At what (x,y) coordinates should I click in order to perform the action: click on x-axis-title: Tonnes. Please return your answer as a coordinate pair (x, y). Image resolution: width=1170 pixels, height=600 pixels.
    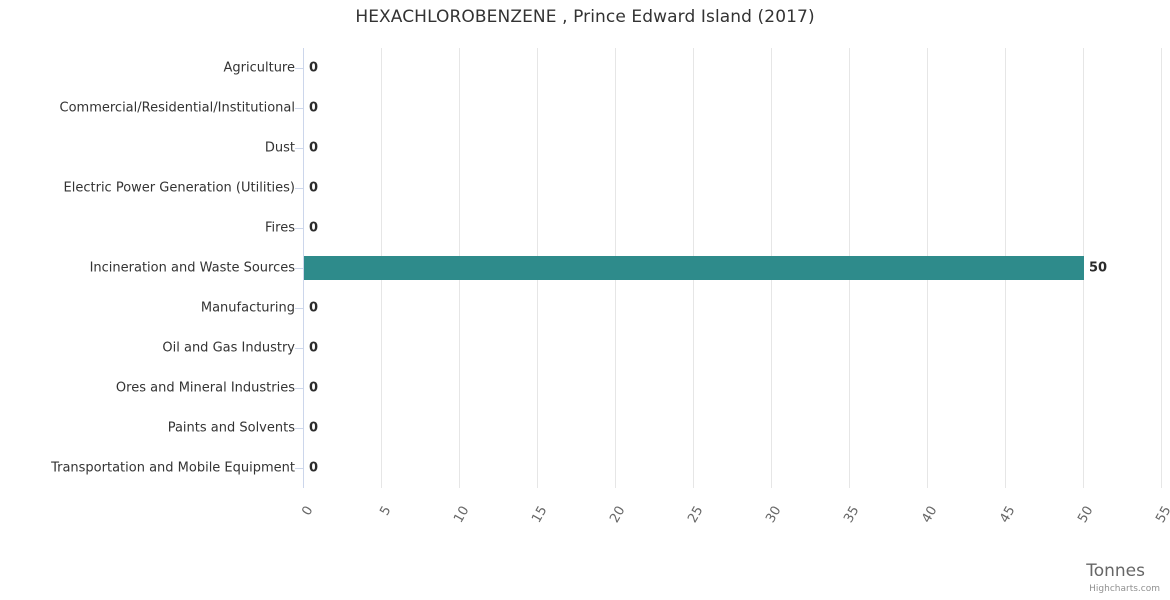
    Looking at the image, I should click on (1115, 571).